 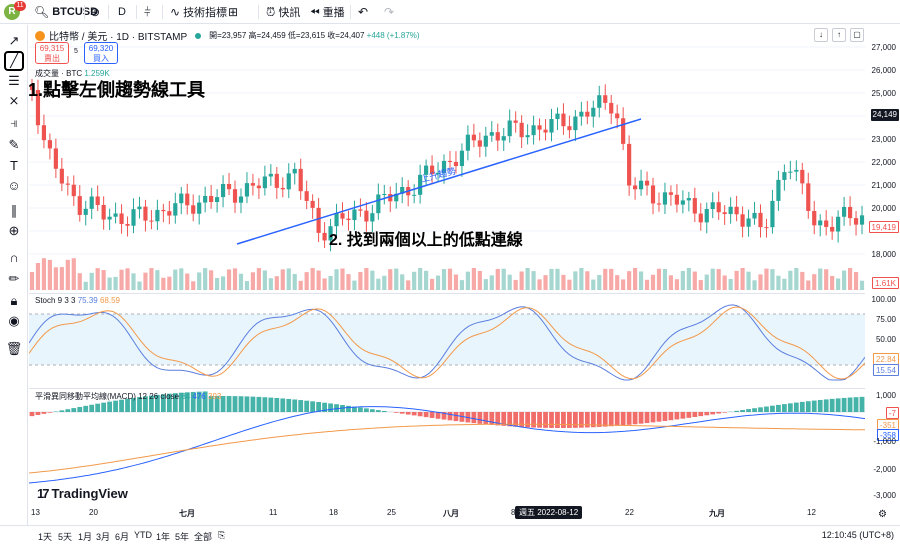 I want to click on magnet-icon: ∩, so click(x=14, y=257).